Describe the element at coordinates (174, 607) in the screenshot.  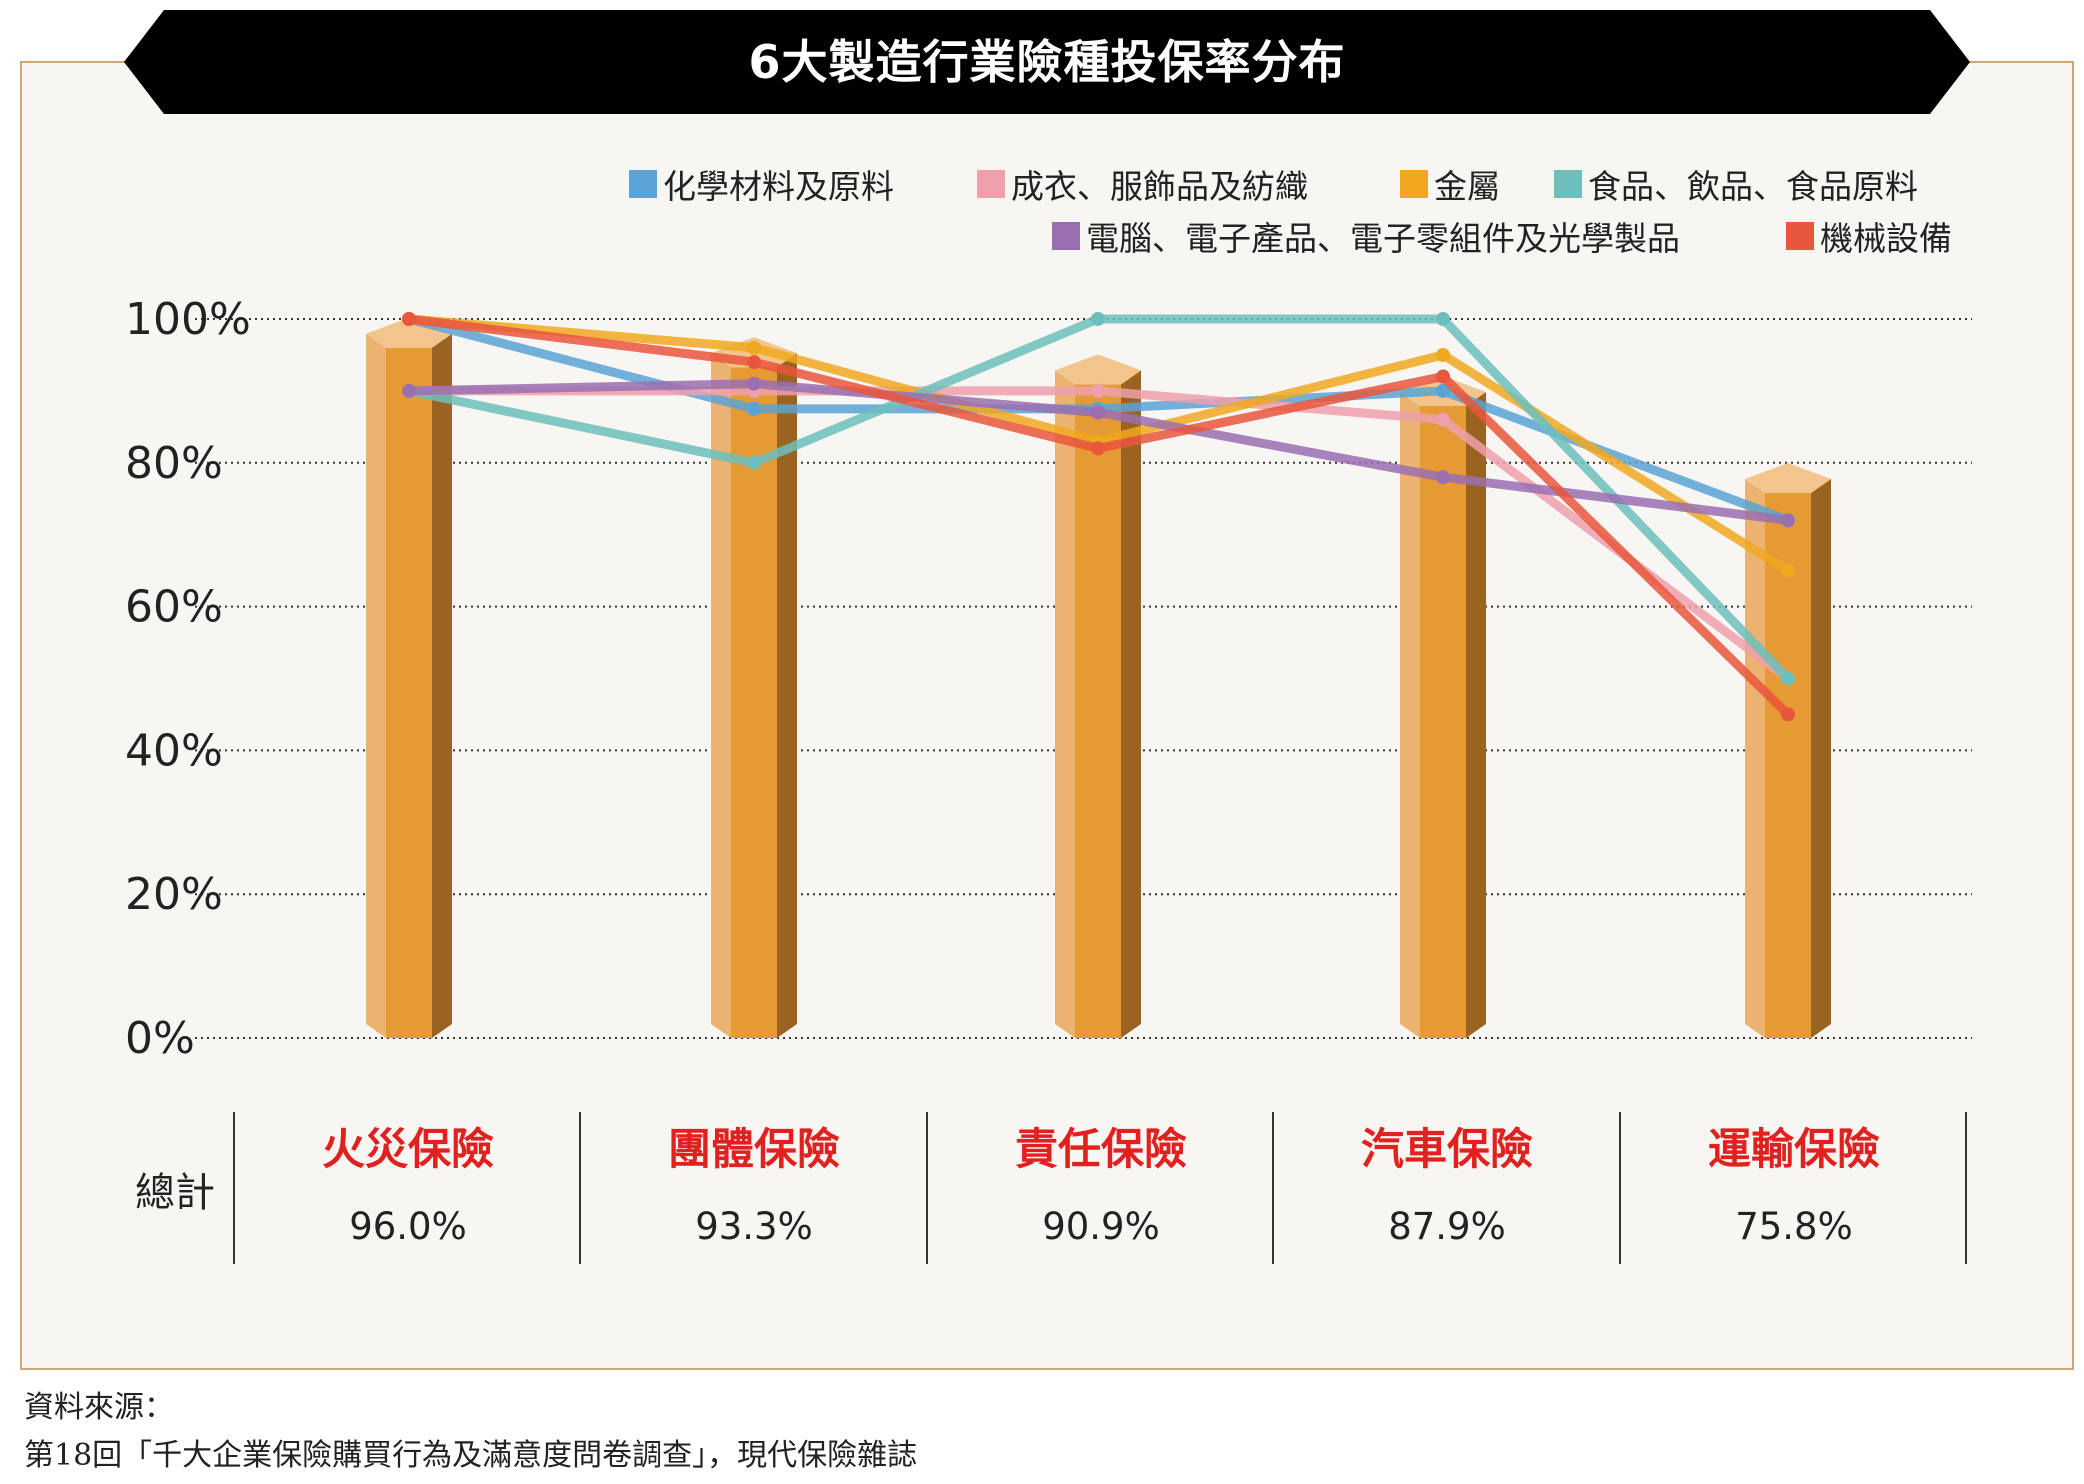
I see `y-tick-label: 60%` at that location.